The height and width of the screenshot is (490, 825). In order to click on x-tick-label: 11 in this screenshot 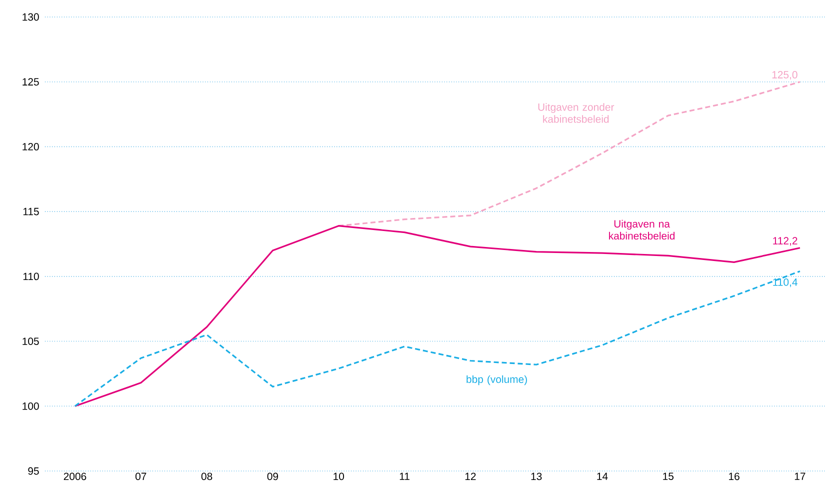, I will do `click(405, 476)`.